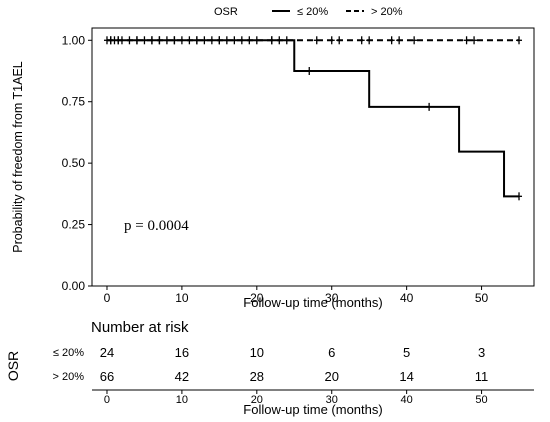  What do you see at coordinates (74, 40) in the screenshot?
I see `y-tick-label: 1.00` at bounding box center [74, 40].